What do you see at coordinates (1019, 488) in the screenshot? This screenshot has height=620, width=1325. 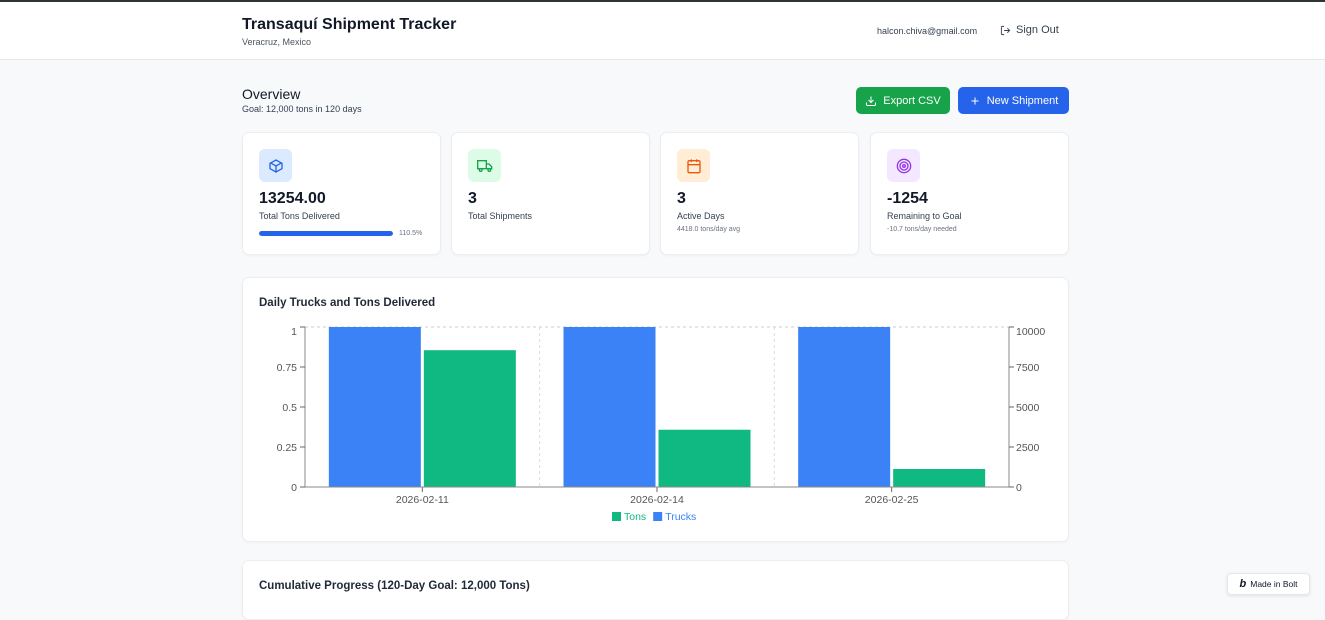 I see `right-tick-label: 0` at bounding box center [1019, 488].